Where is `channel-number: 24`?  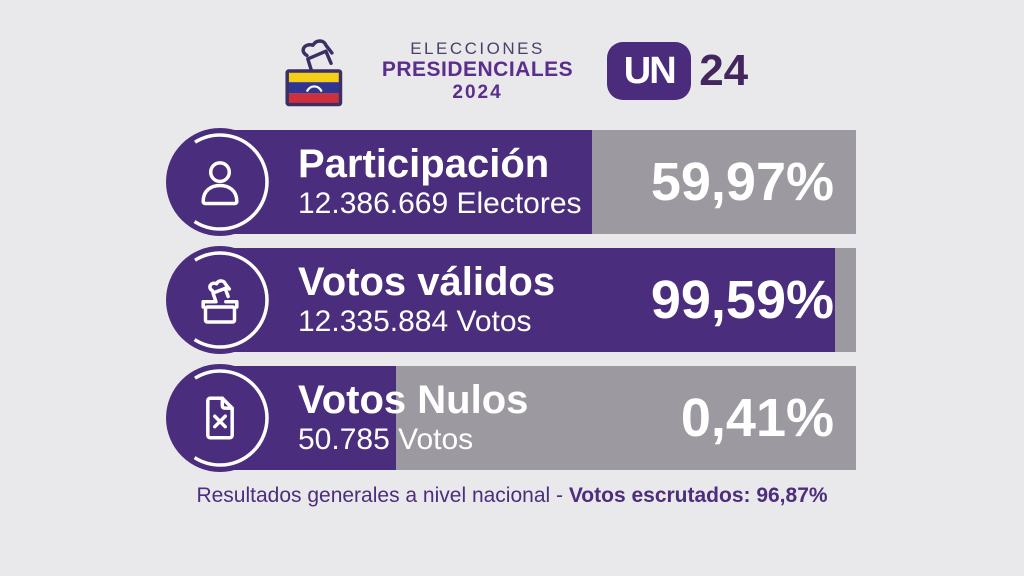
channel-number: 24 is located at coordinates (724, 70).